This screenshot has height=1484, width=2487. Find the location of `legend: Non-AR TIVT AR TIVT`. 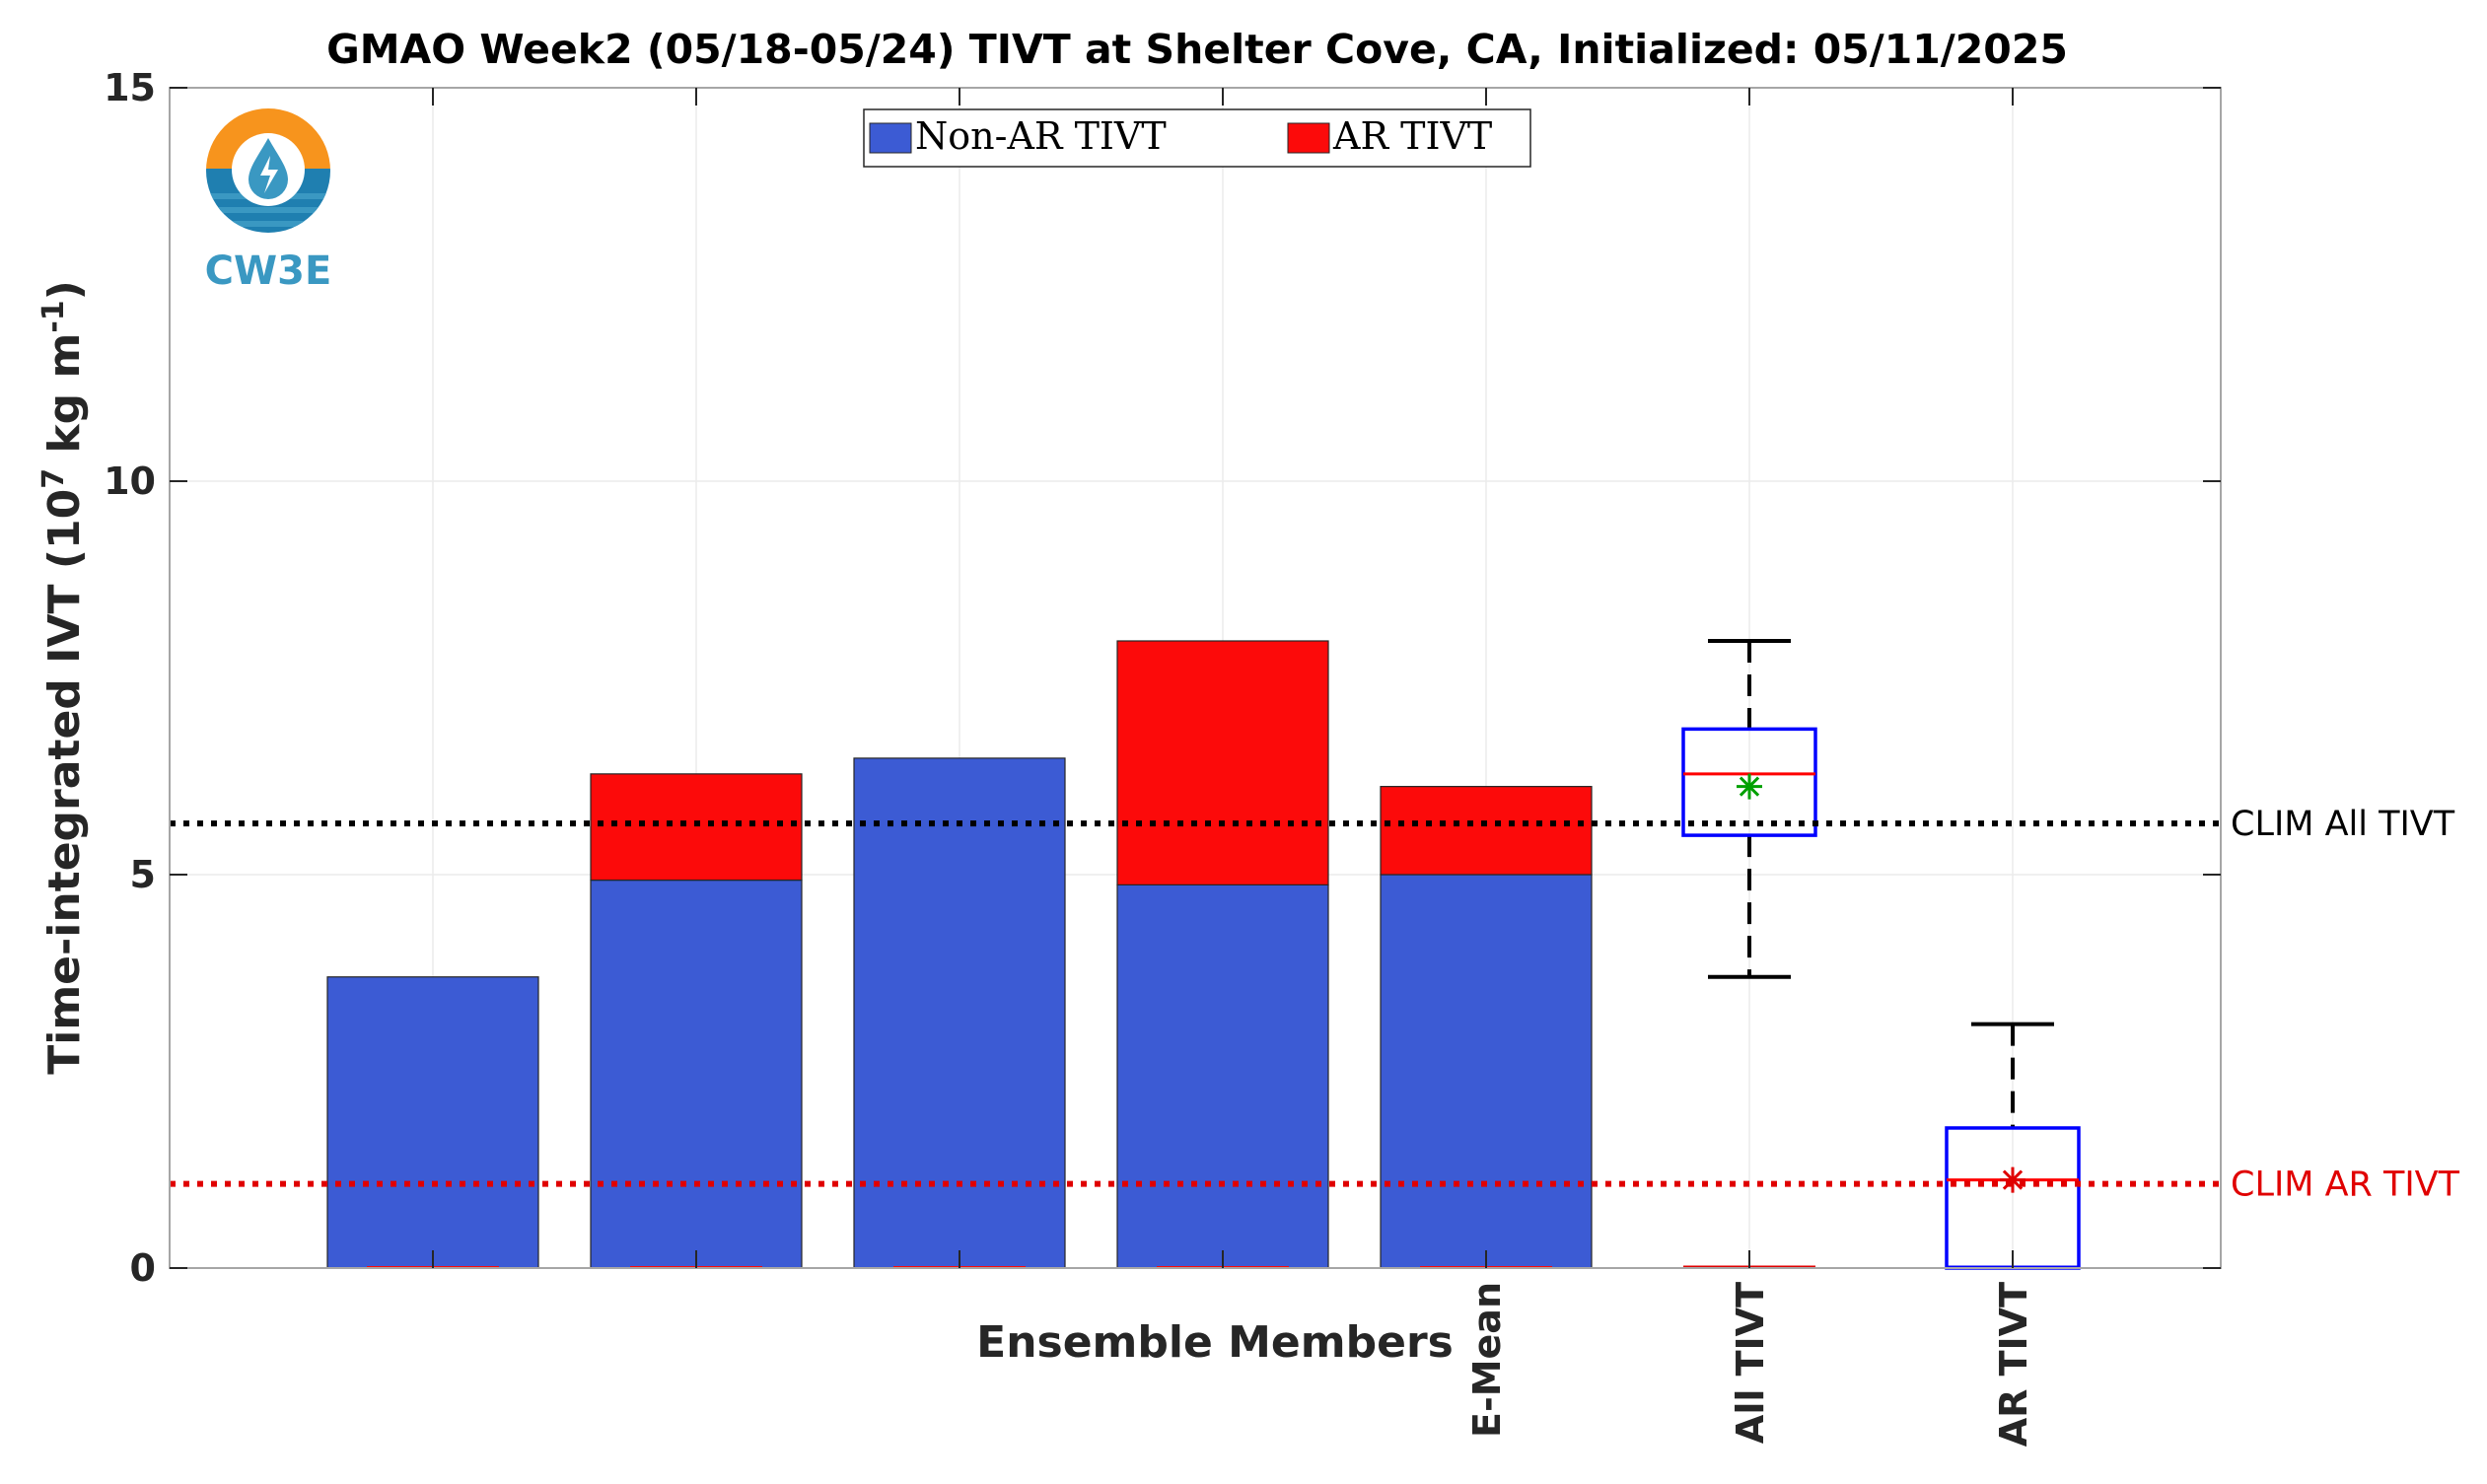

legend: Non-AR TIVT AR TIVT is located at coordinates (1197, 138).